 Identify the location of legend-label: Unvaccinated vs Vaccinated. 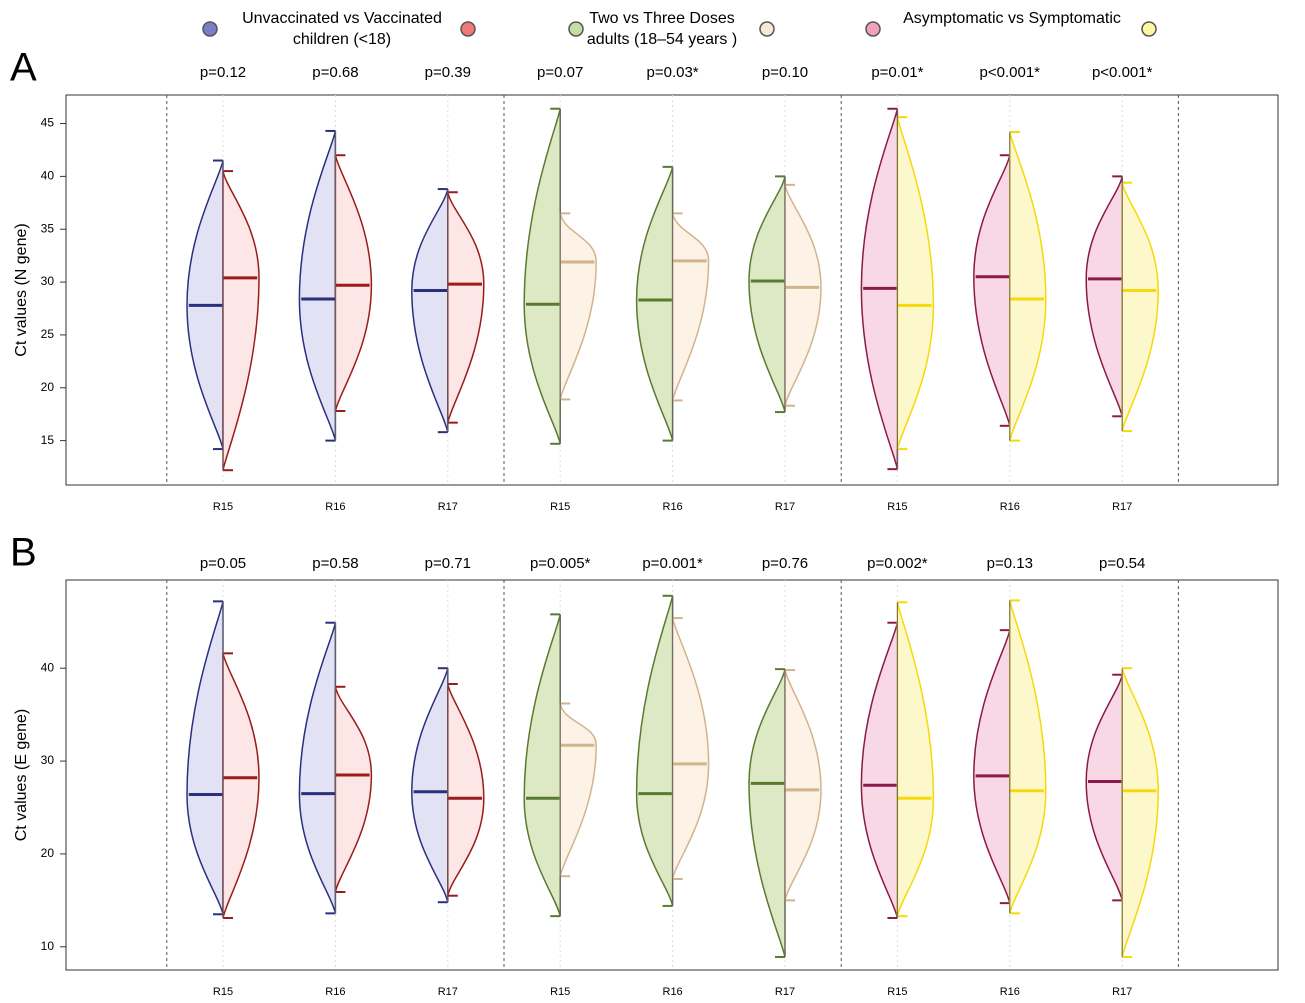
(342, 18).